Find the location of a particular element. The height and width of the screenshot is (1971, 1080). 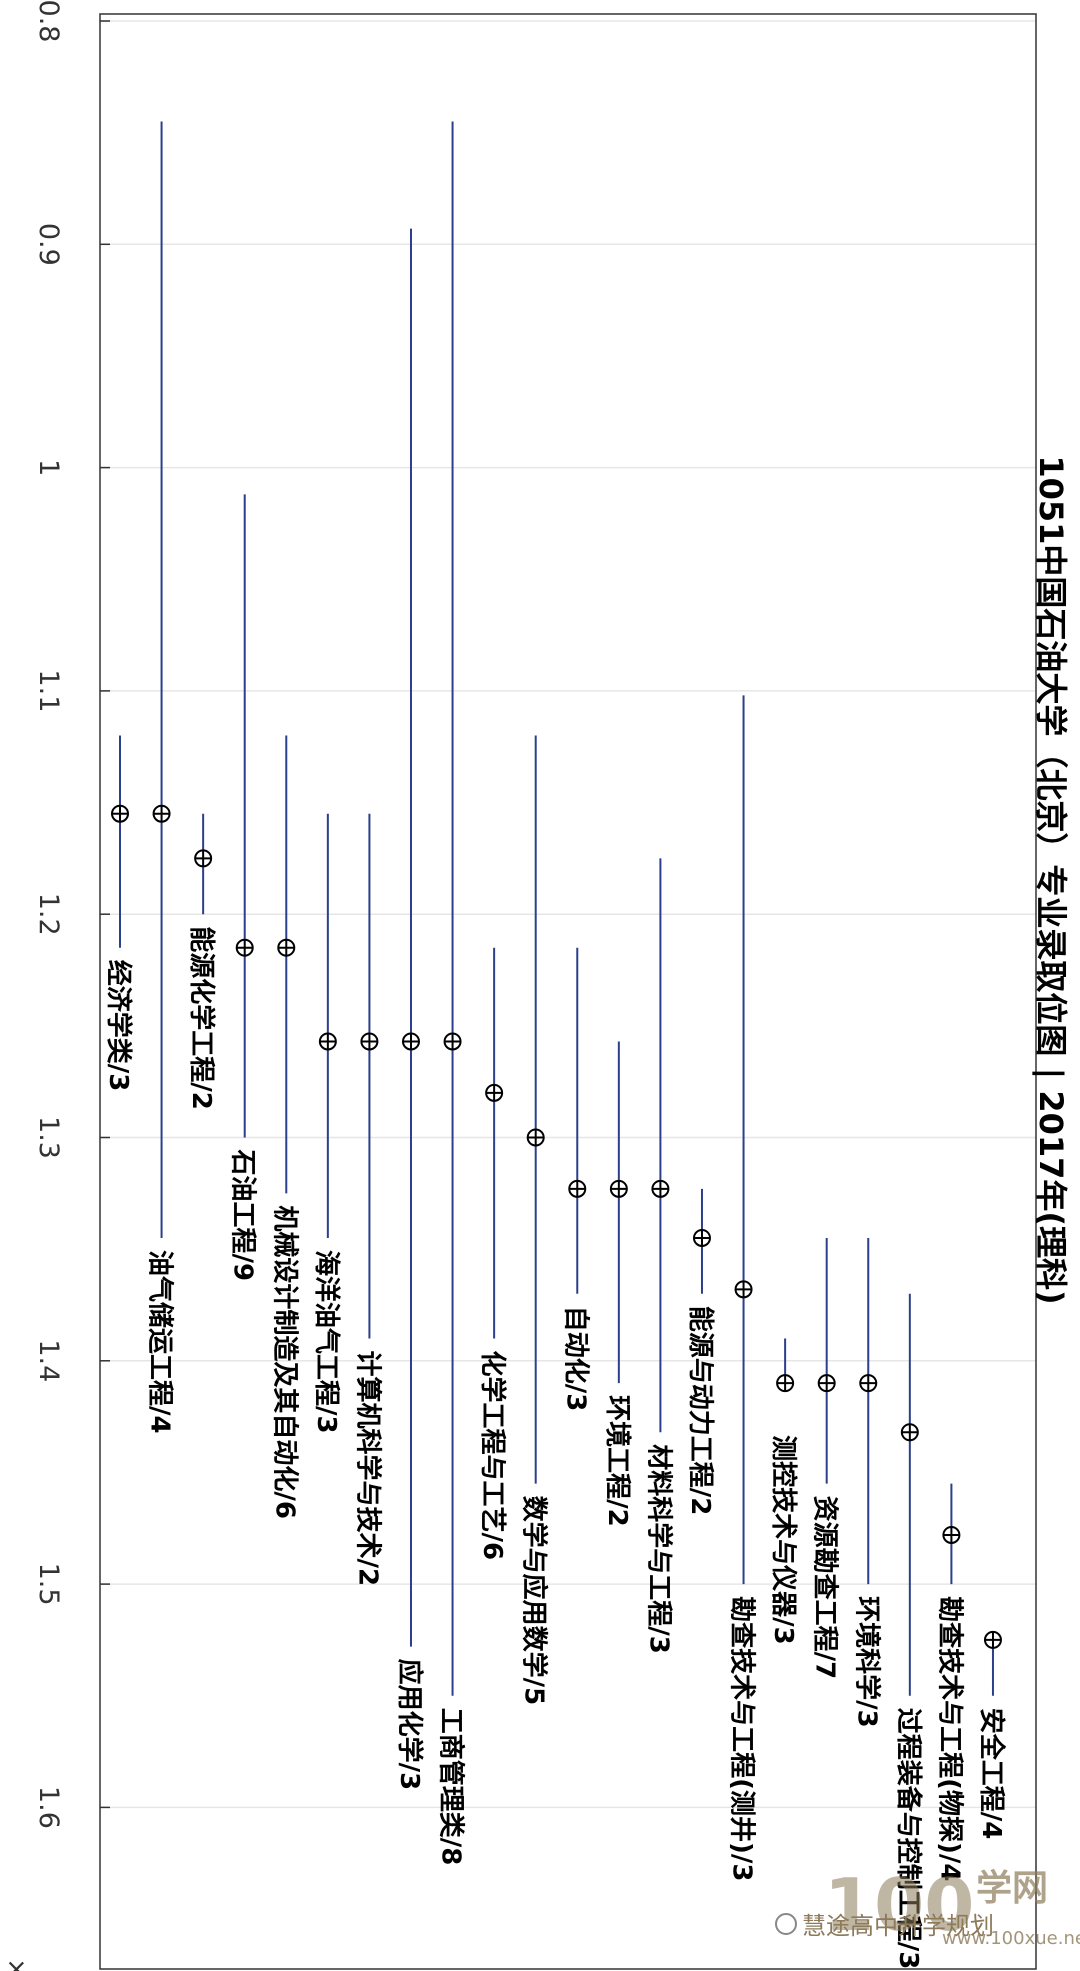

tick-label: 1.5 is located at coordinates (48, 1584).